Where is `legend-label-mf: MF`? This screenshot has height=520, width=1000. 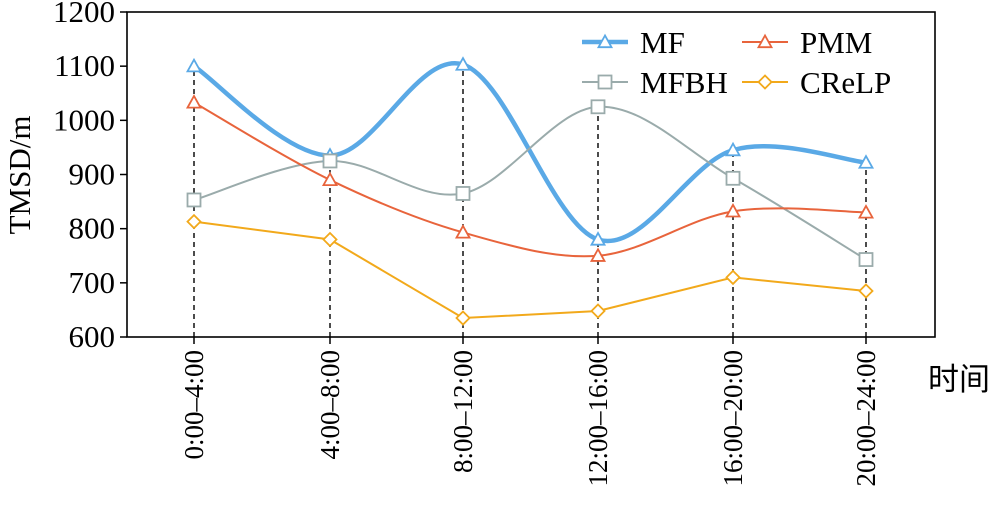 legend-label-mf: MF is located at coordinates (662, 42).